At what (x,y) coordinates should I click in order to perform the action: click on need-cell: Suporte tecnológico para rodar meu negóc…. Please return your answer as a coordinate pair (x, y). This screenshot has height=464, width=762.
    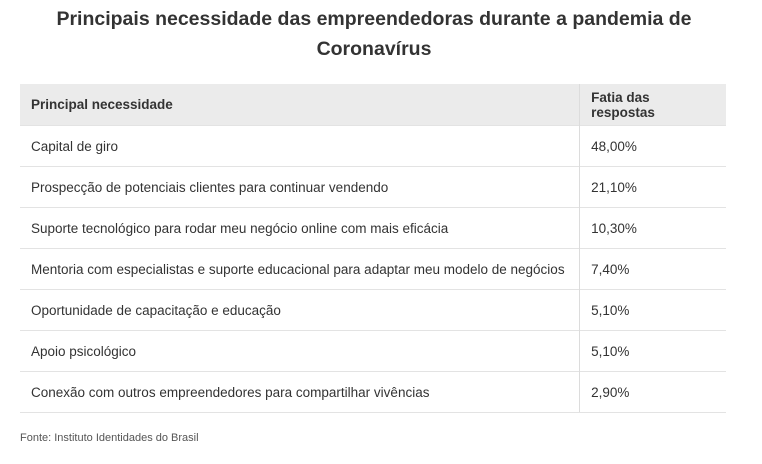
    Looking at the image, I should click on (300, 228).